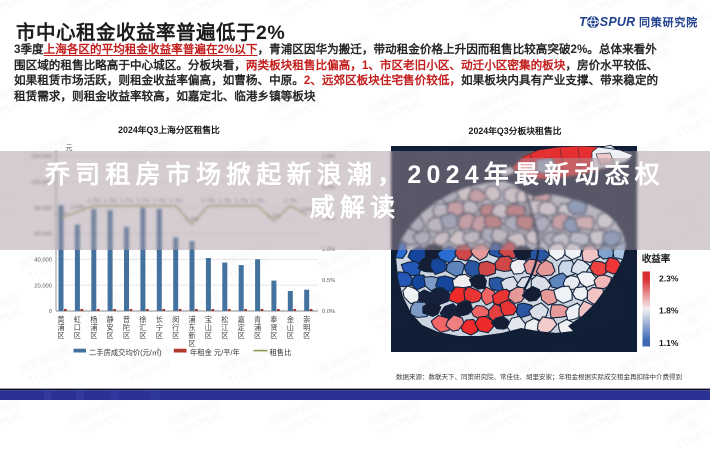  What do you see at coordinates (169, 129) in the screenshot?
I see `svg-text: 2024年Q3上海分区租售比` at bounding box center [169, 129].